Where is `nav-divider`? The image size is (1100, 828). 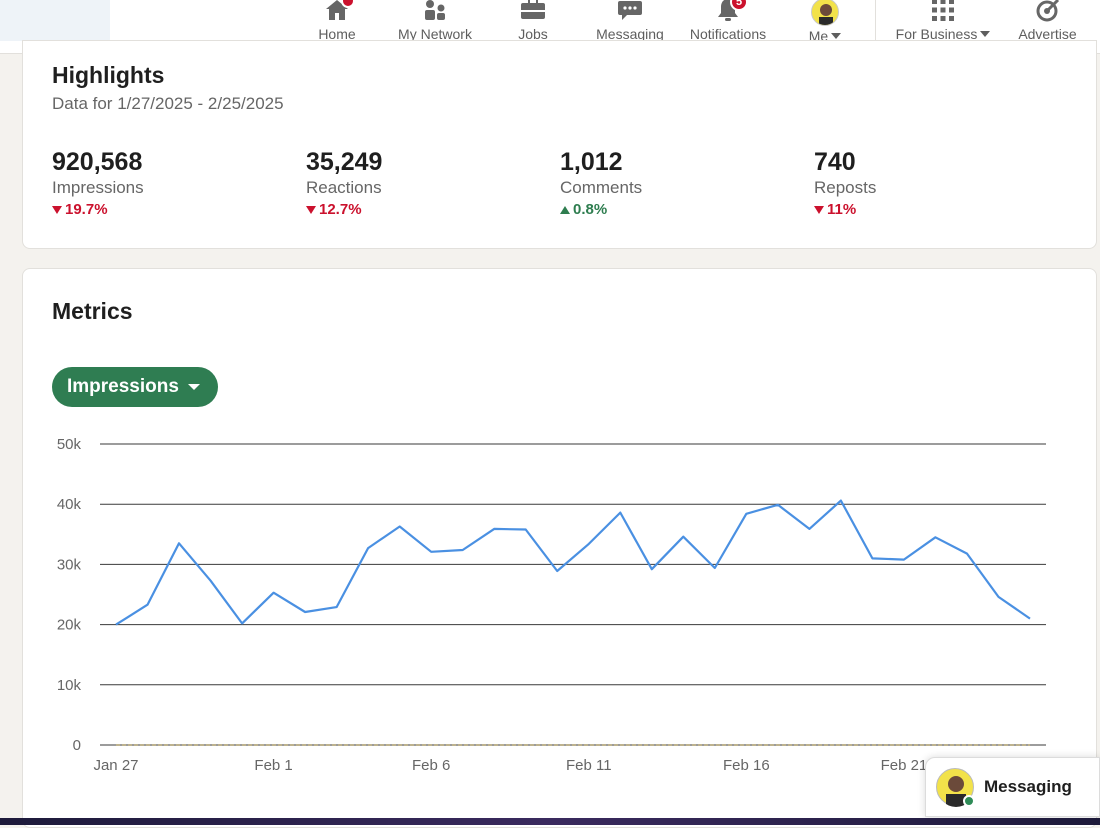
nav-divider is located at coordinates (875, 27).